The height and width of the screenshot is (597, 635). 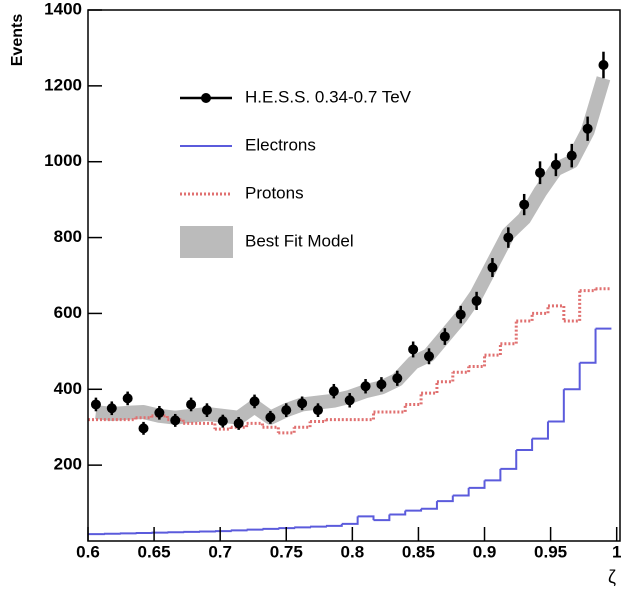 What do you see at coordinates (299, 240) in the screenshot?
I see `legend-label: Best Fit Model` at bounding box center [299, 240].